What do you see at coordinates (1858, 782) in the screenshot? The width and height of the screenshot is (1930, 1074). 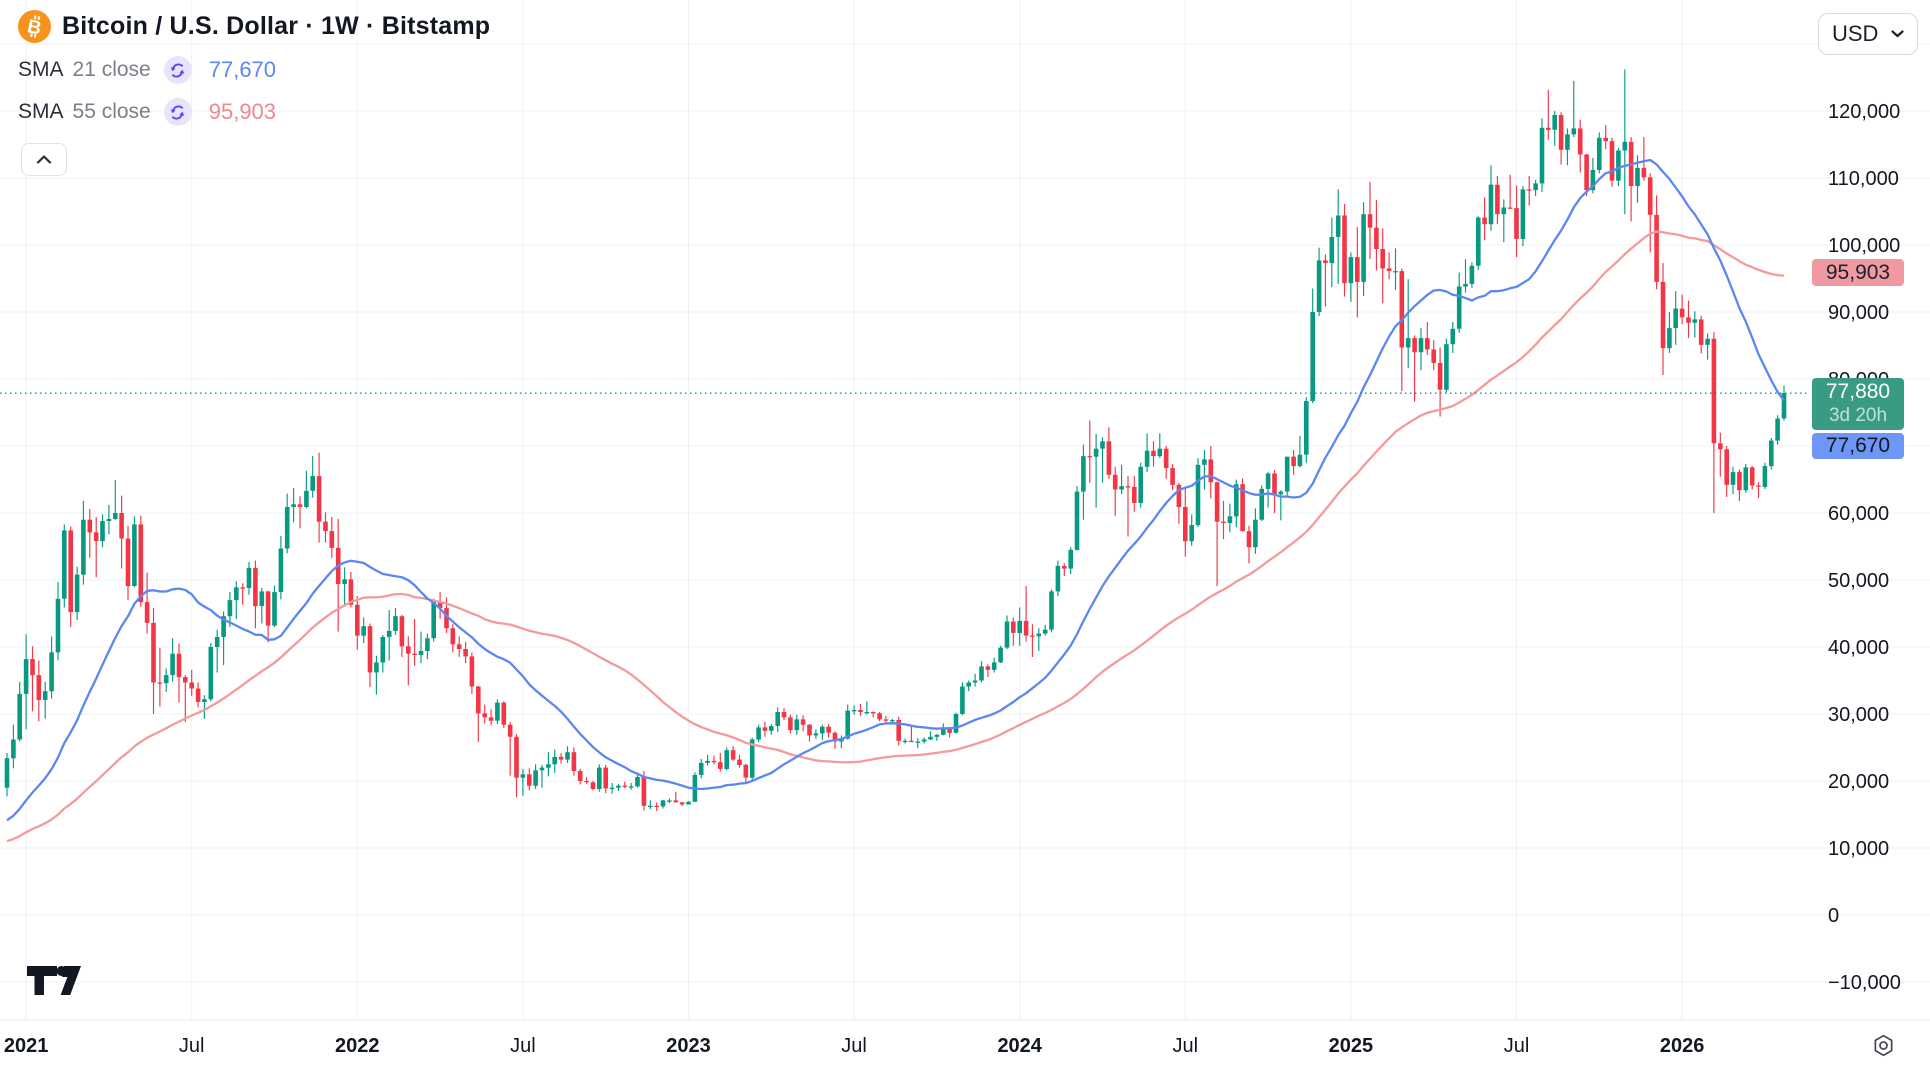 I see `svg-text: 20,000` at bounding box center [1858, 782].